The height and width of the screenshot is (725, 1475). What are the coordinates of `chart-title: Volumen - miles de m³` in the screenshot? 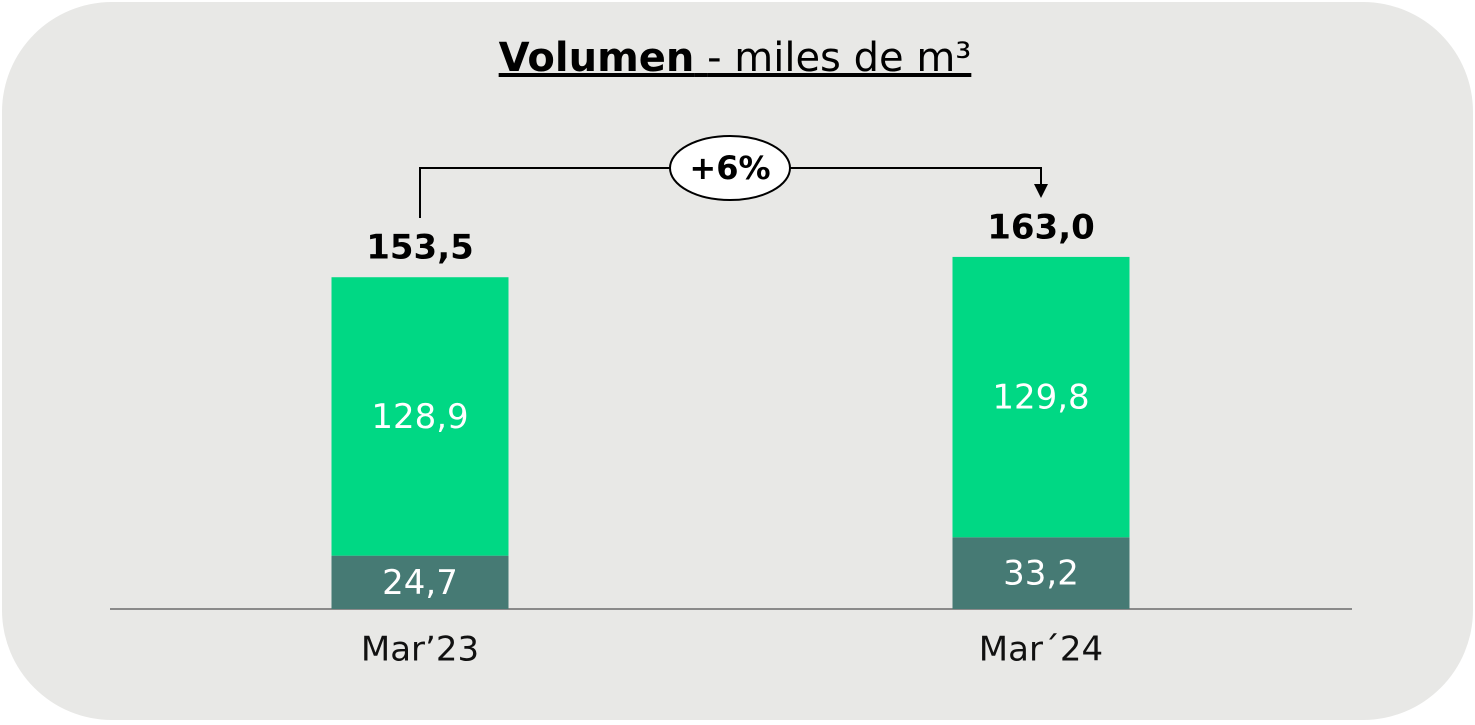 It's located at (735, 58).